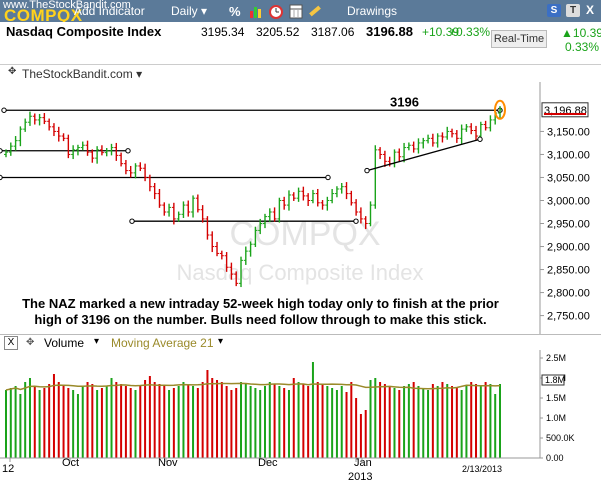 The width and height of the screenshot is (601, 484). Describe the element at coordinates (568, 248) in the screenshot. I see `y-tick-label: 2,900.00` at that location.